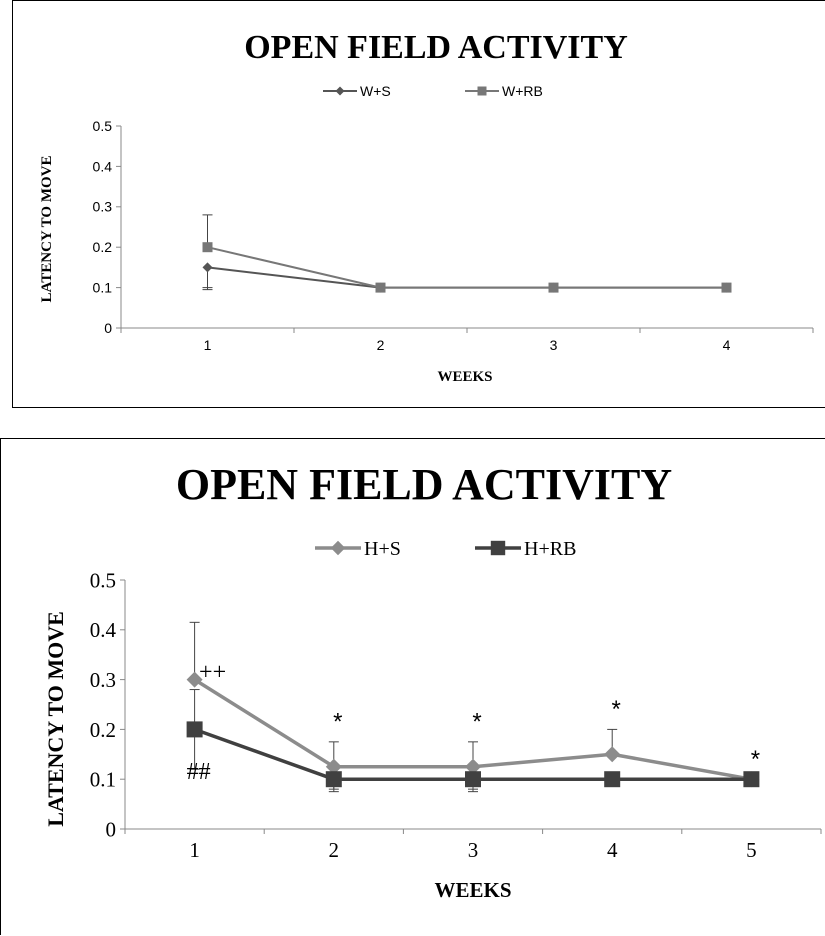  Describe the element at coordinates (445, 549) in the screenshot. I see `chart-legend: H+S H+RB` at that location.